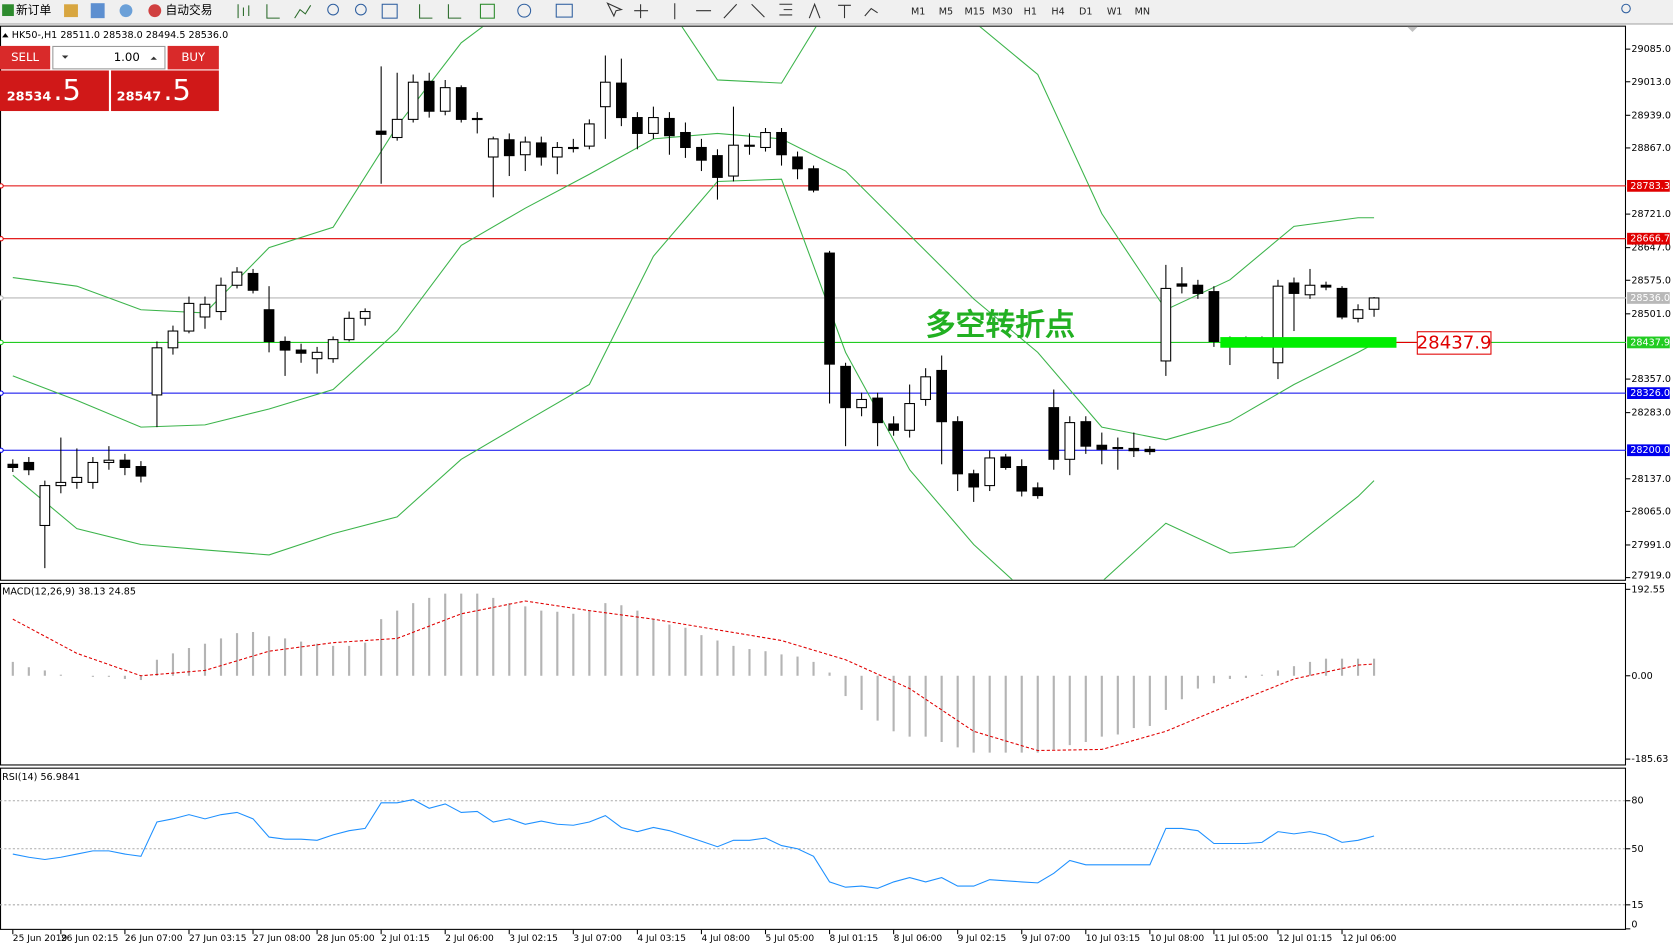  Describe the element at coordinates (1650, 239) in the screenshot. I see `price-level-label: 28666.7` at that location.